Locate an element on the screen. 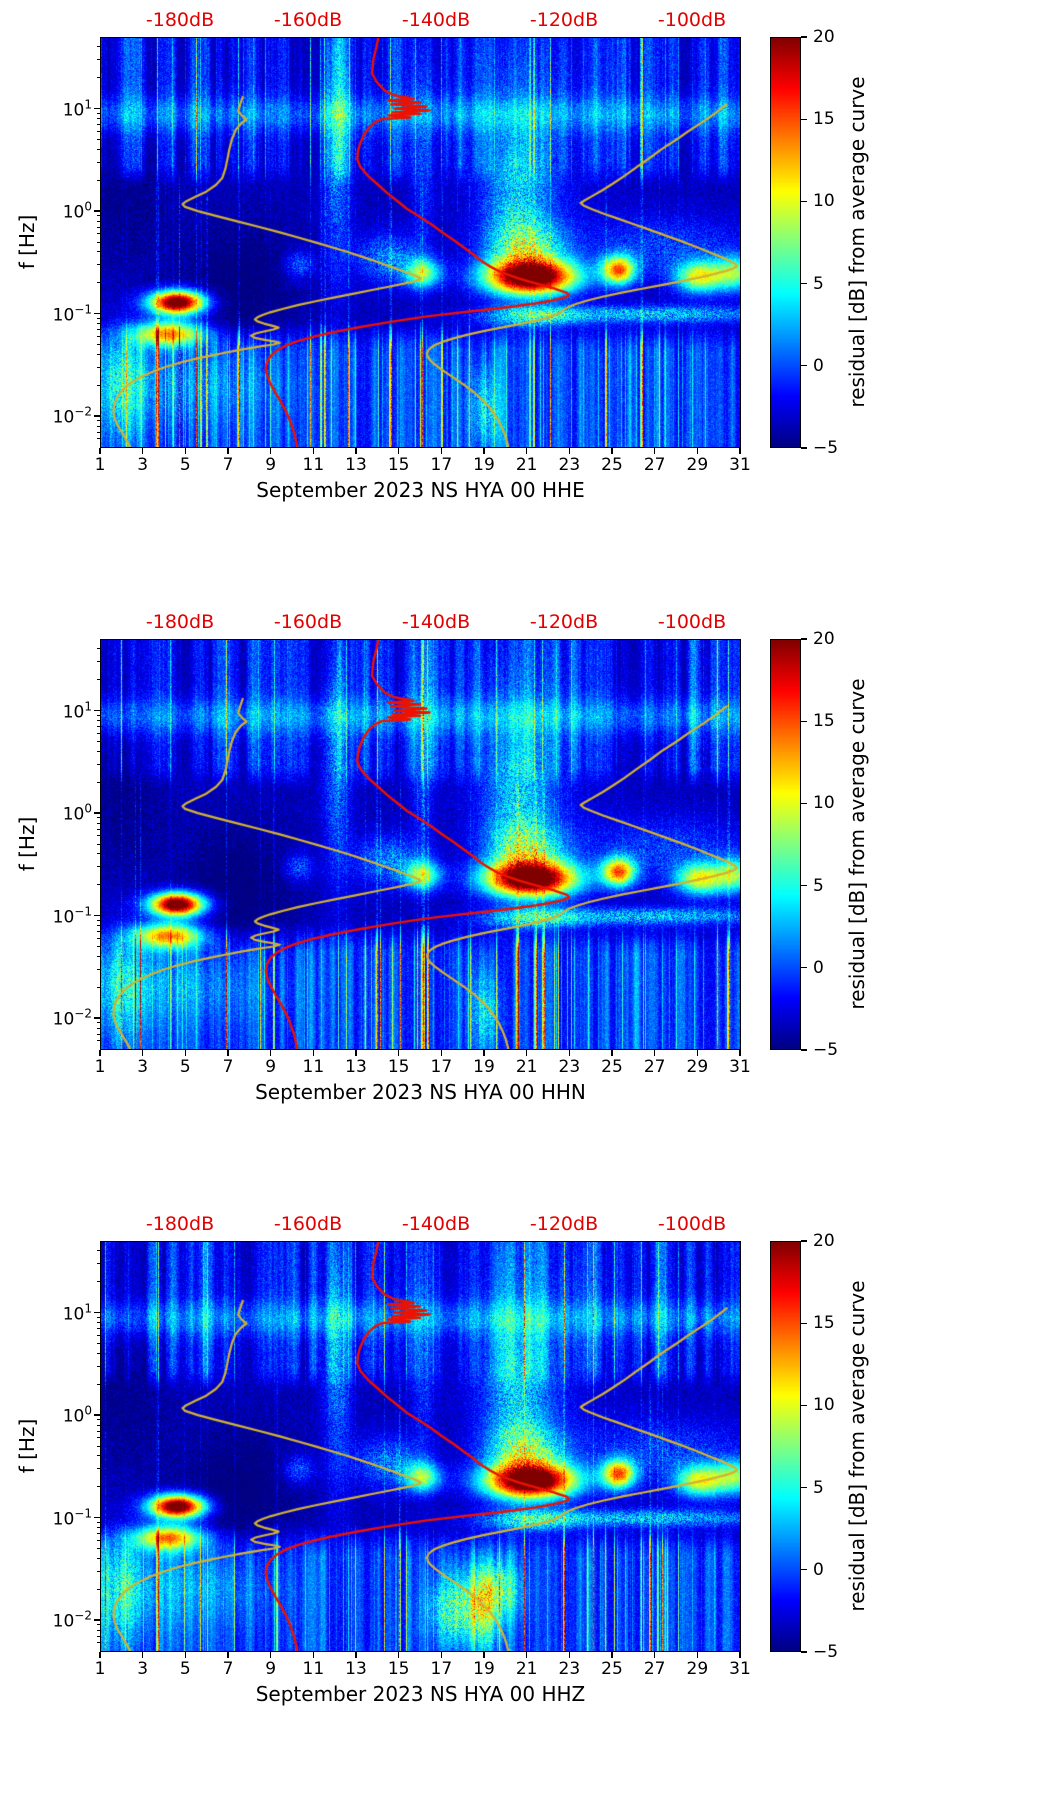  x-tick-label: 21 is located at coordinates (526, 1669).